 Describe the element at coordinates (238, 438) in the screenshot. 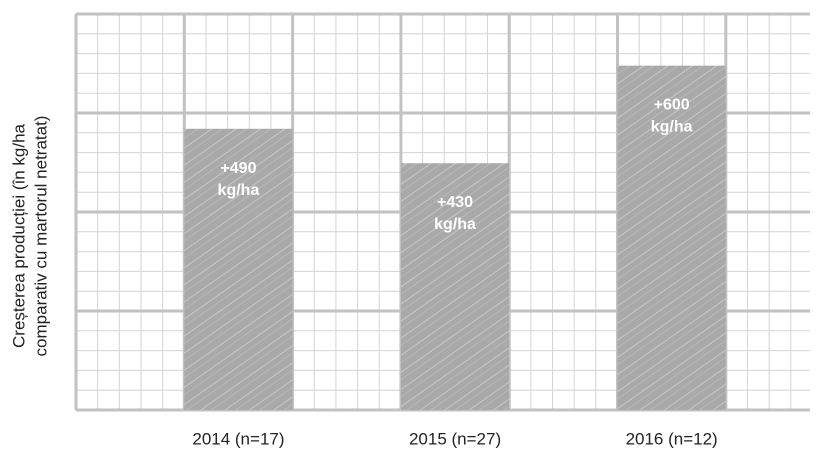

I see `x-tick-label: 2014 (n=17)` at that location.